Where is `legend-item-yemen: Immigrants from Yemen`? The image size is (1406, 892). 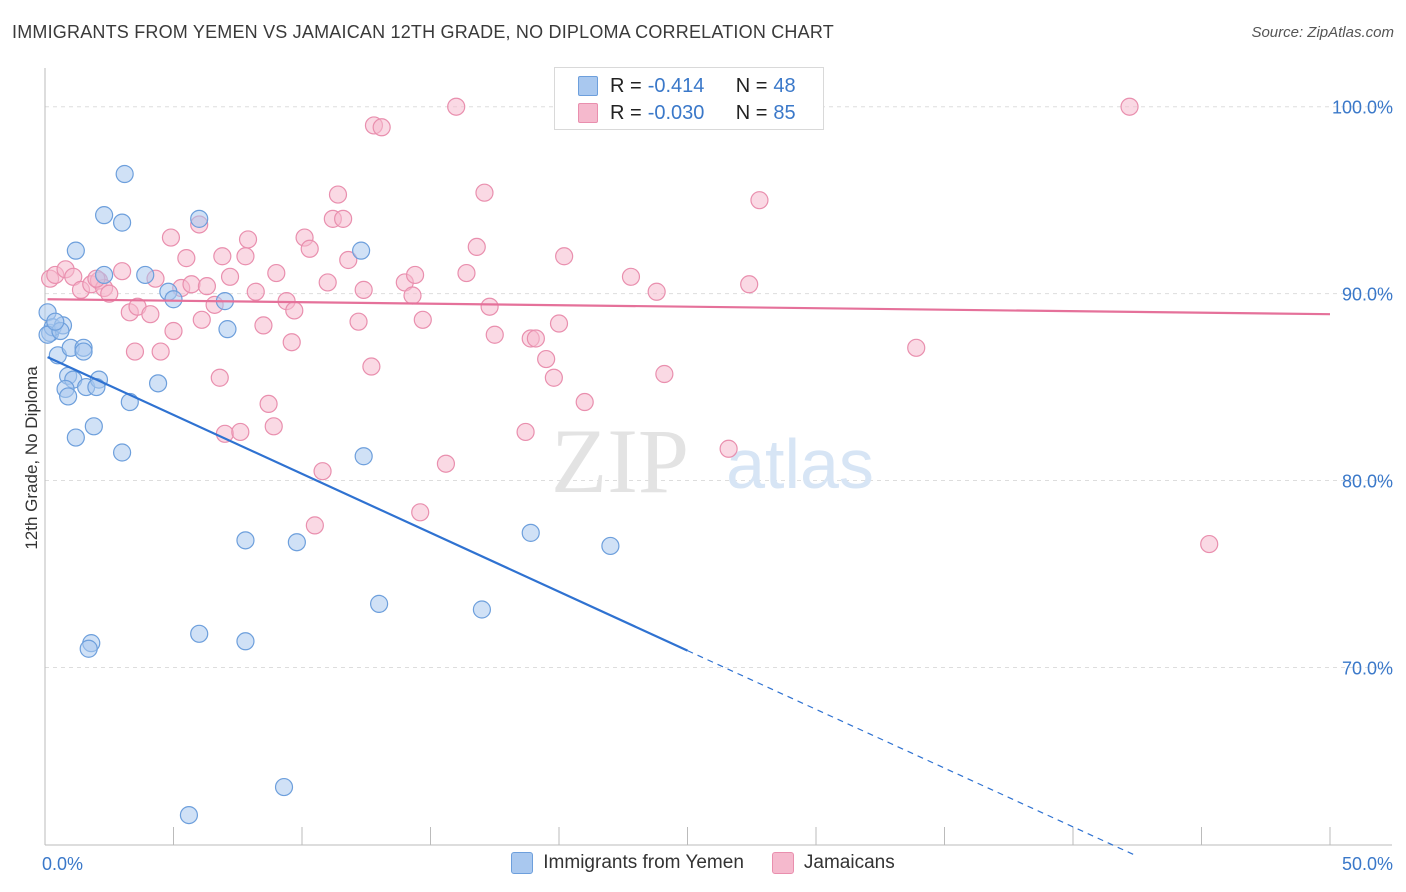 legend-item-yemen: Immigrants from Yemen is located at coordinates (627, 863).